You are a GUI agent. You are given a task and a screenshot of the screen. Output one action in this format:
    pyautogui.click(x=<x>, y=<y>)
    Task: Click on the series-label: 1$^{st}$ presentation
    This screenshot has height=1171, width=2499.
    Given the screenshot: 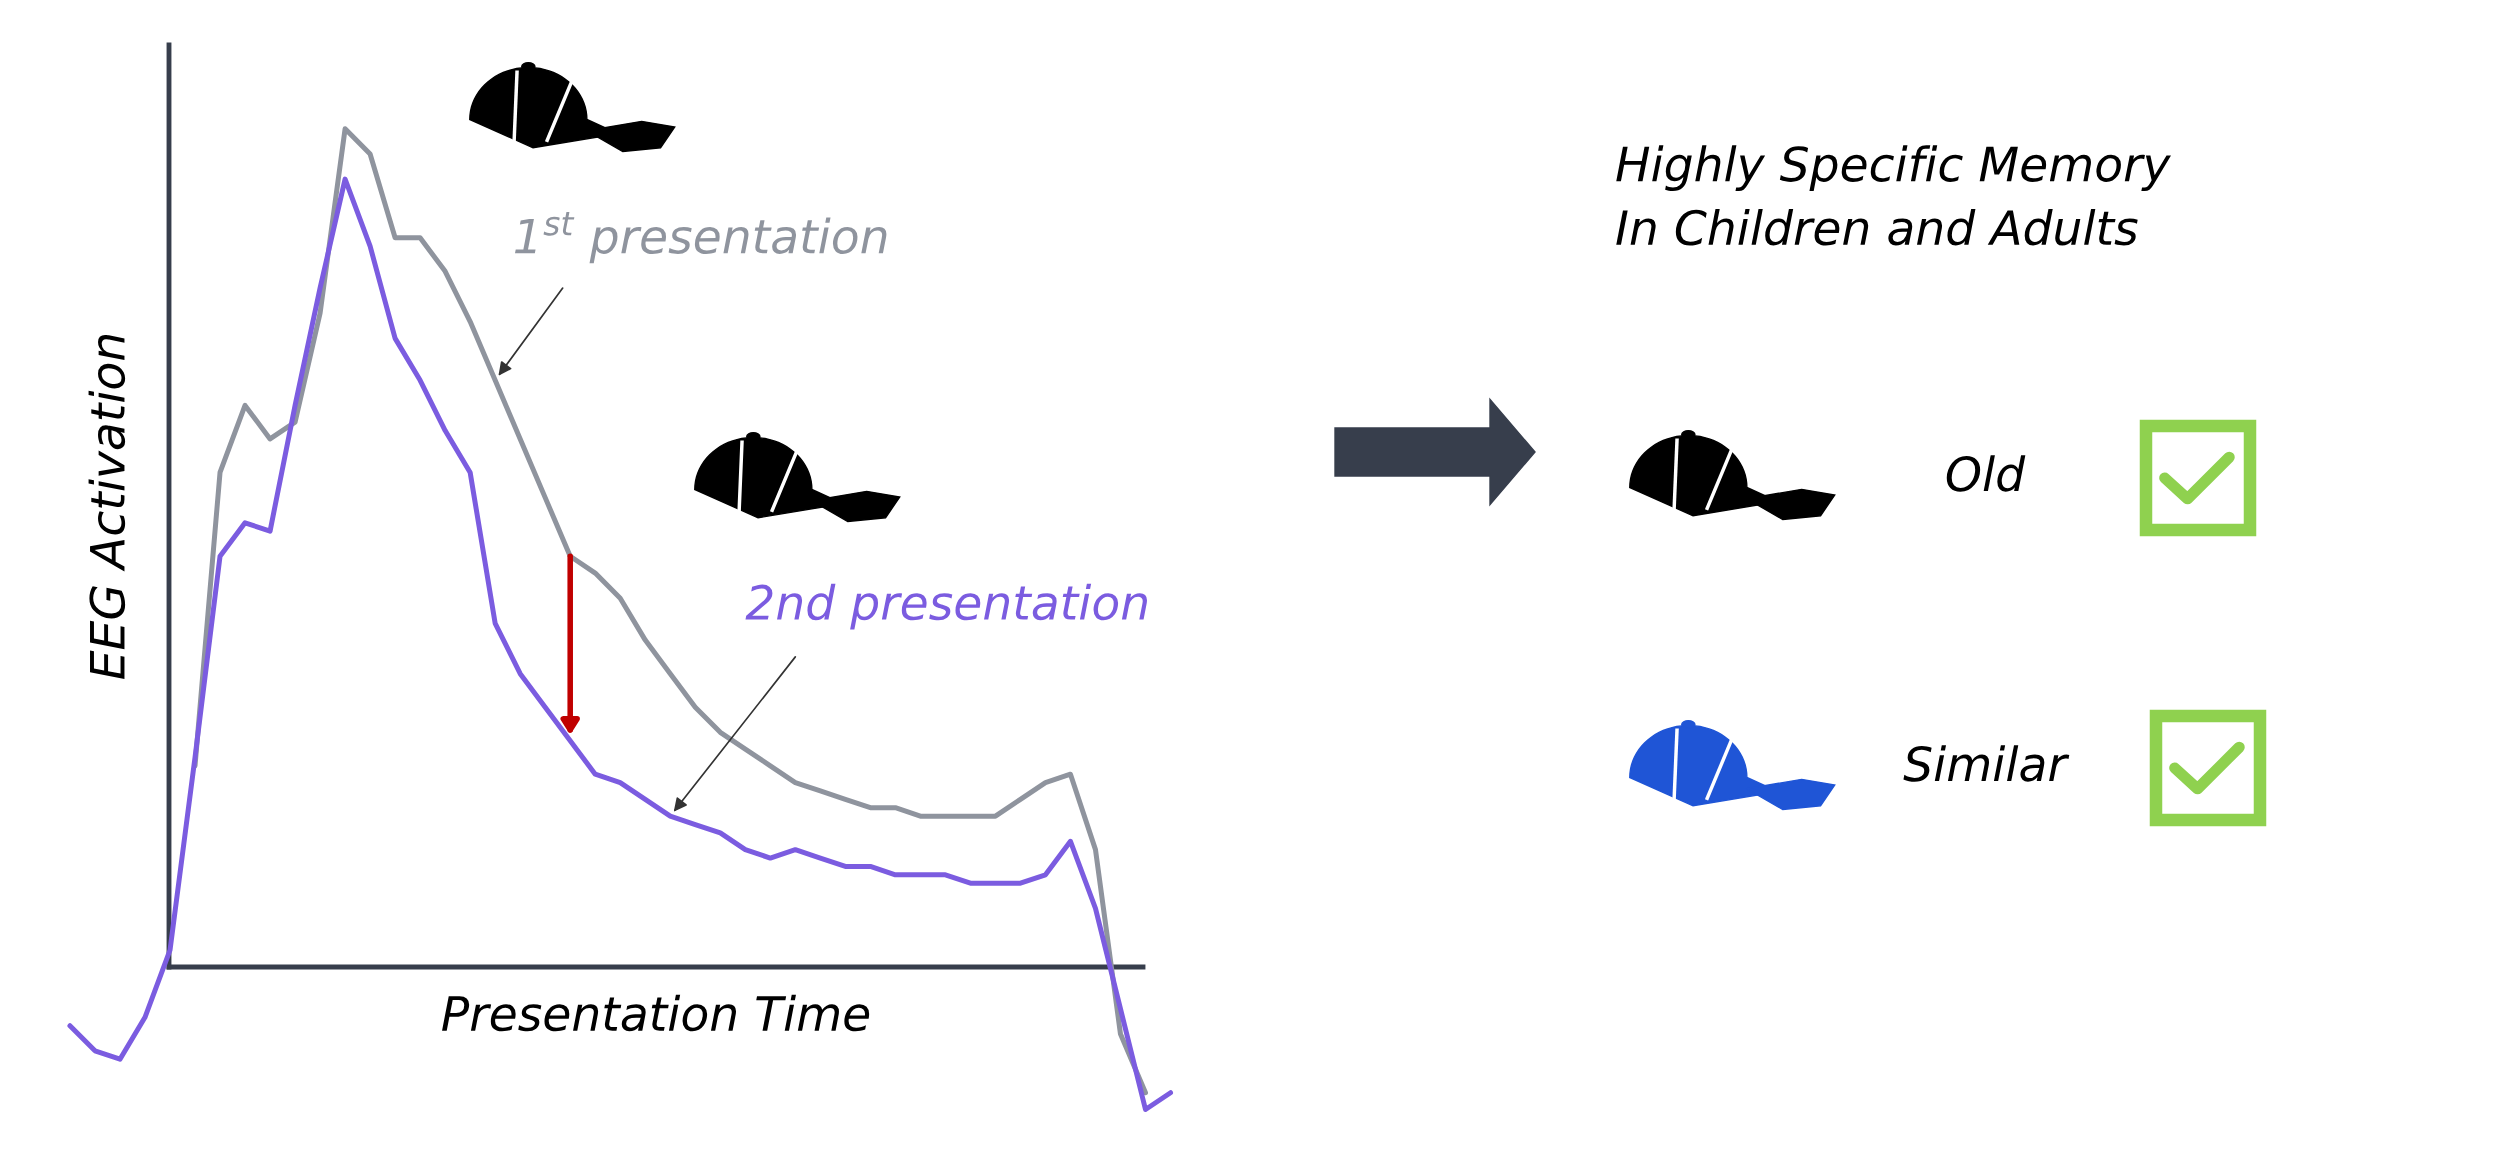 What is the action you would take?
    pyautogui.click(x=700, y=238)
    